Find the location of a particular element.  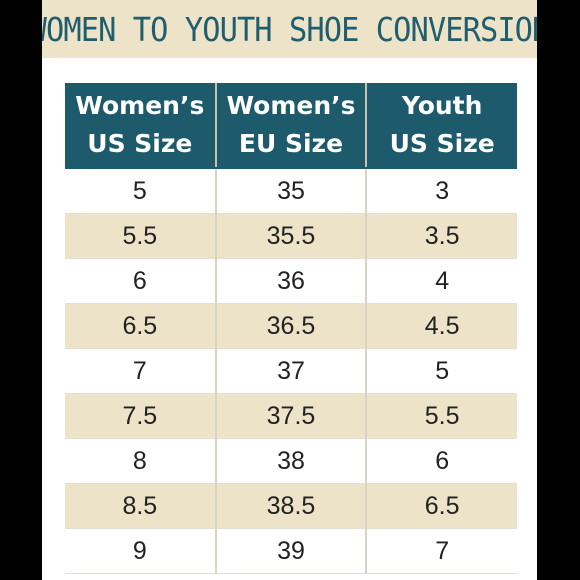

column-header-line: Youth is located at coordinates (442, 105).